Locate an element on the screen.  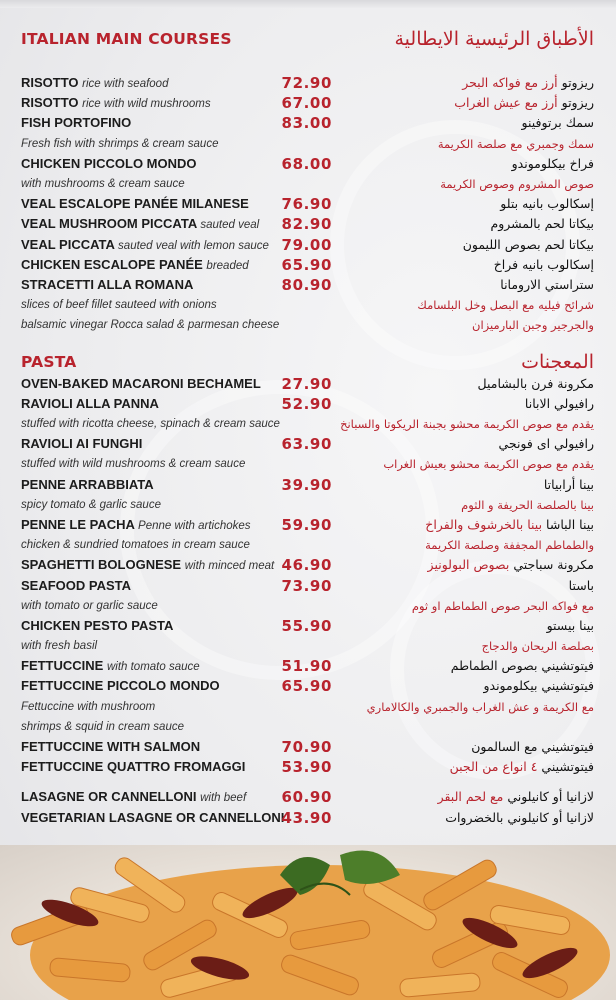
item-name-ar: باستا is located at coordinates (581, 586).